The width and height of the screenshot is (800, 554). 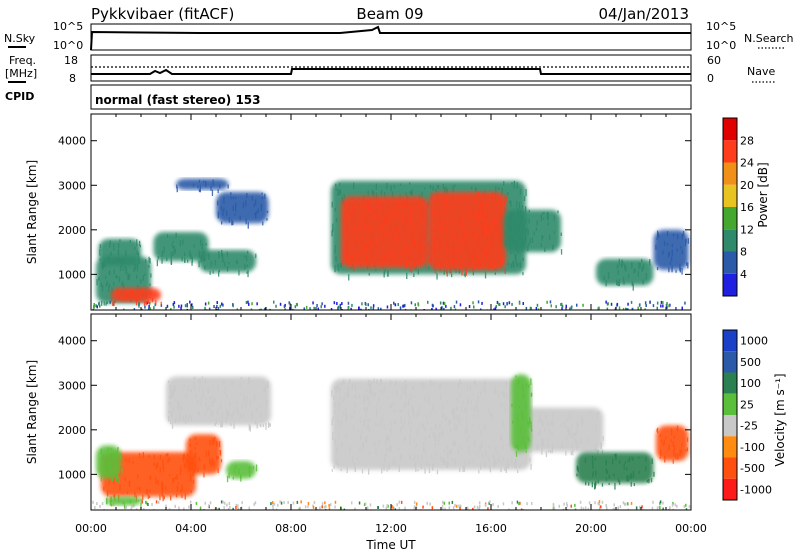 I want to click on colorbar-tick-label: 25, so click(x=747, y=404).